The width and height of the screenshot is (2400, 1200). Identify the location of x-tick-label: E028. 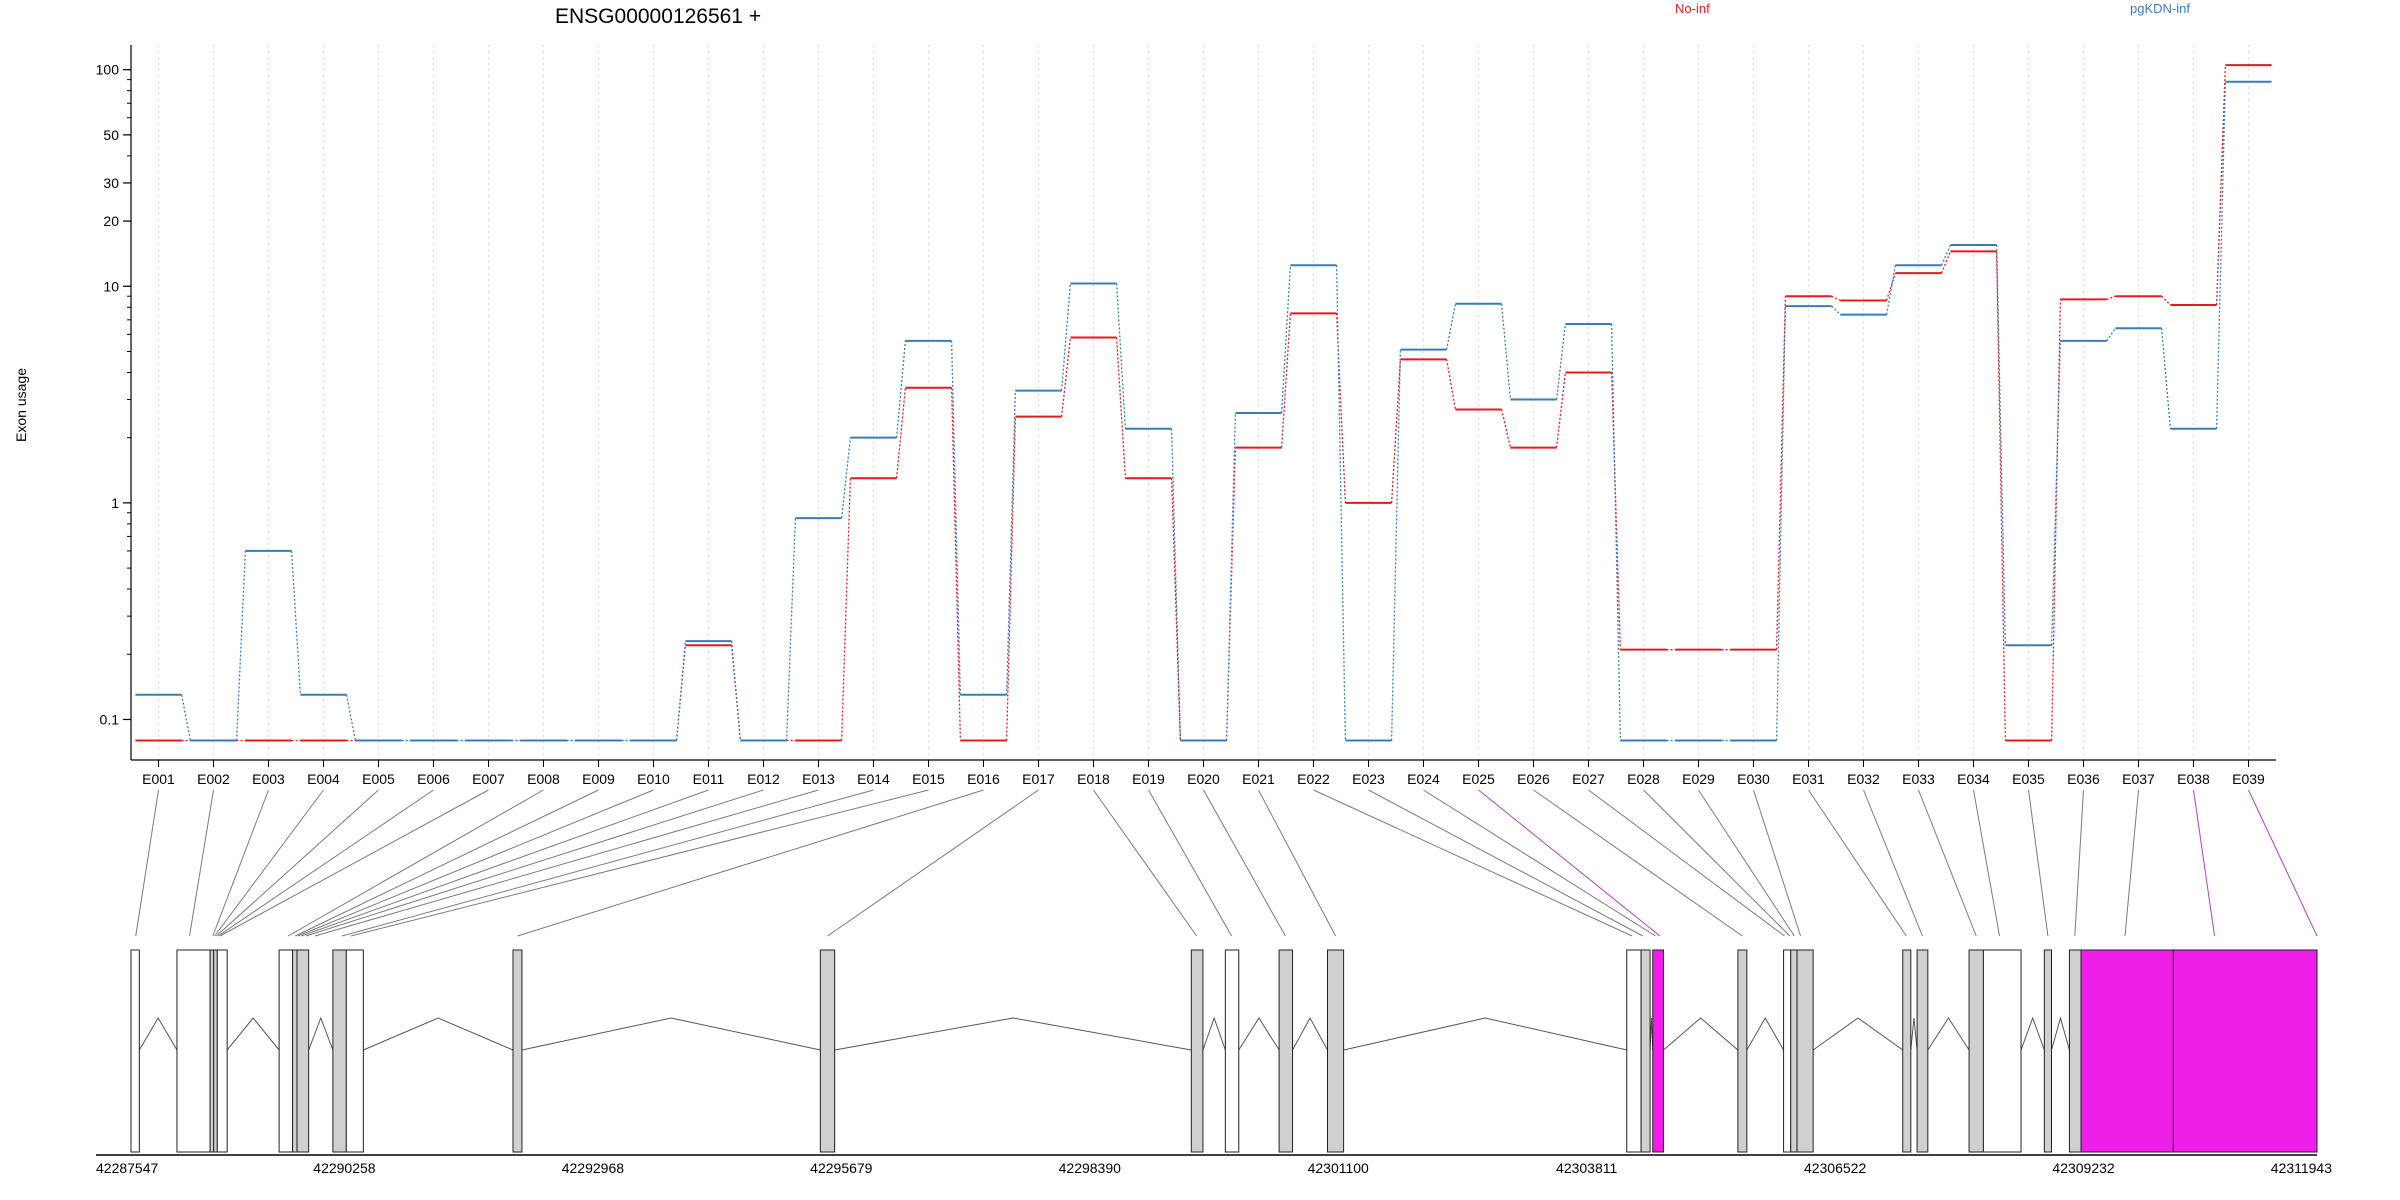
(1643, 779).